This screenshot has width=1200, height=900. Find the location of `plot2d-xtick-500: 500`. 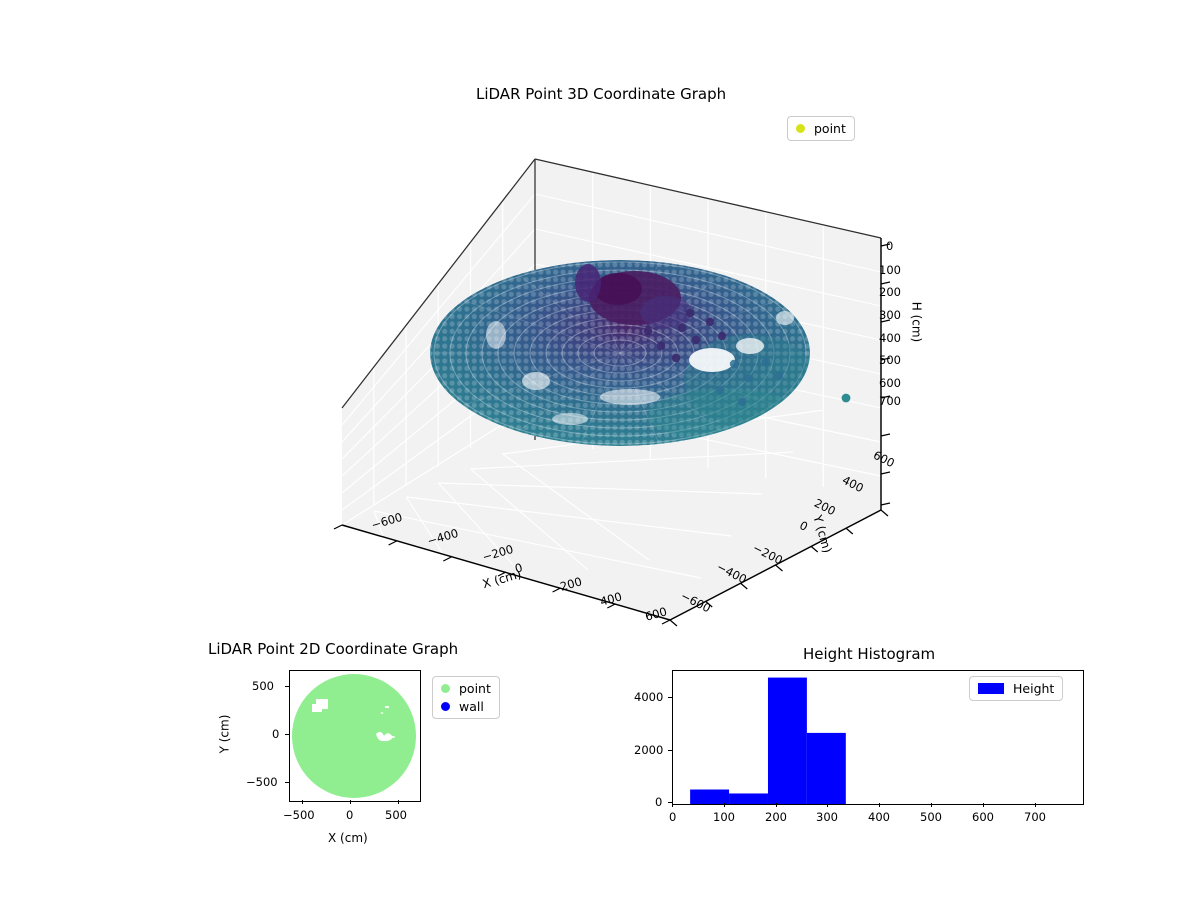

plot2d-xtick-500: 500 is located at coordinates (396, 815).